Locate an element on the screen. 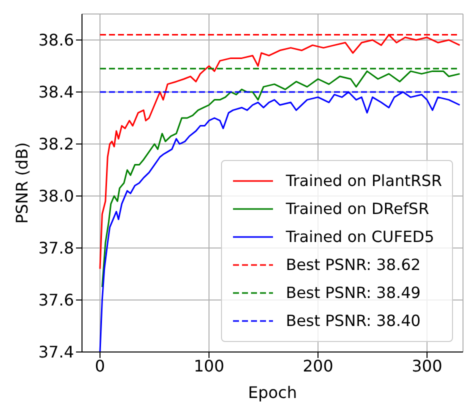 The width and height of the screenshot is (471, 402). y-tick-label: 38.4 is located at coordinates (56, 92).